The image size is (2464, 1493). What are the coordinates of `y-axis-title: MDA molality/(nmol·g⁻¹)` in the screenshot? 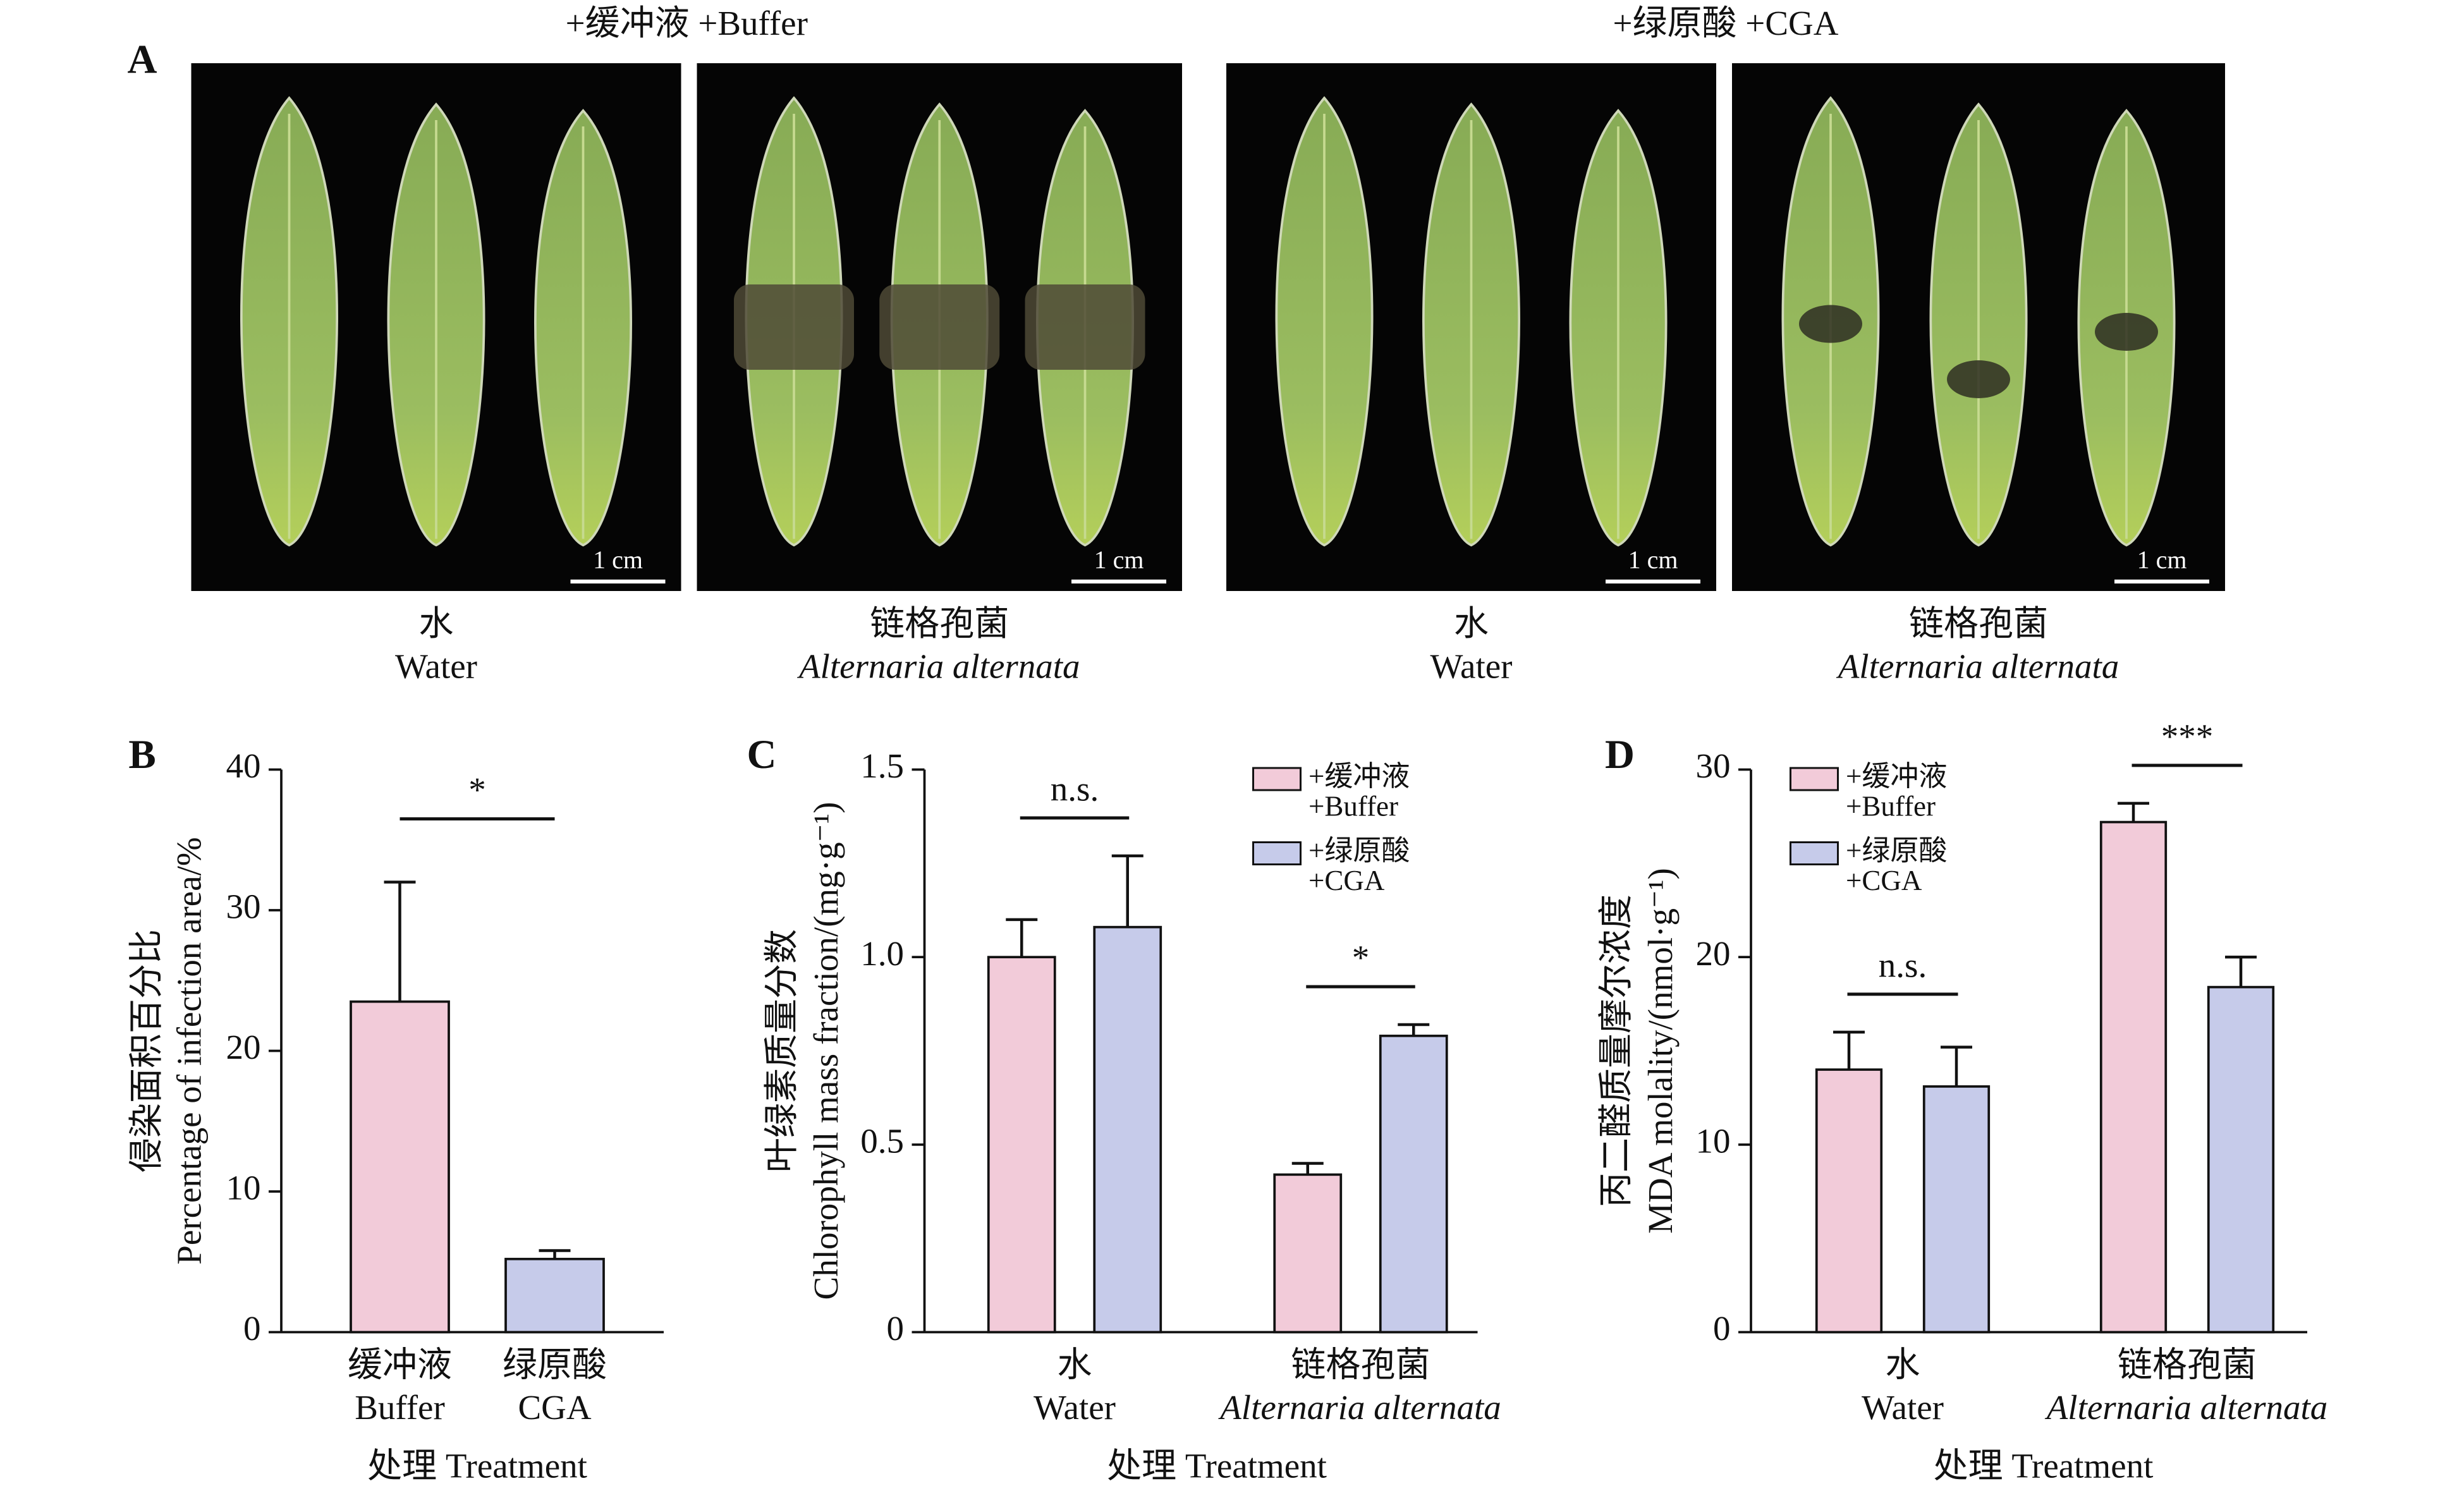 It's located at (1660, 1051).